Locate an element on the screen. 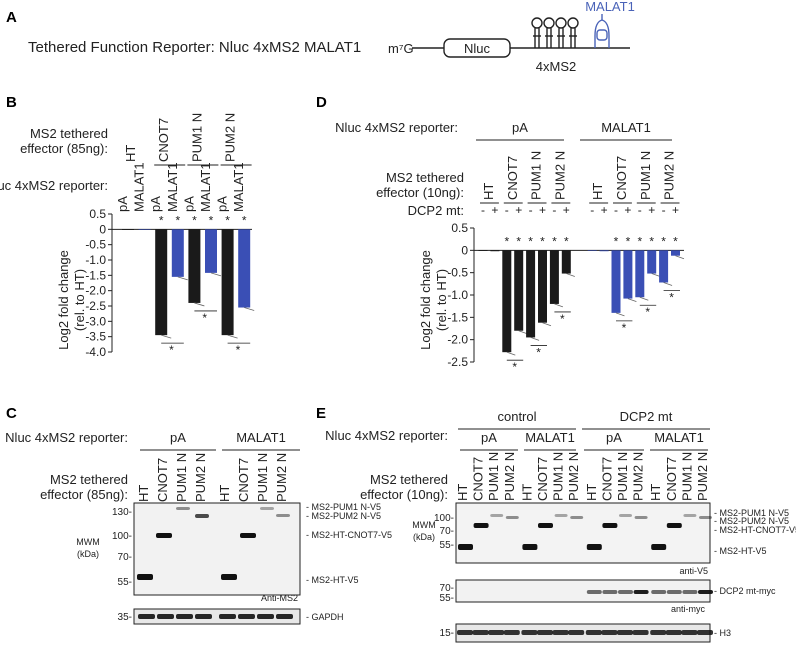 The width and height of the screenshot is (796, 655). band-cnot7 is located at coordinates (545, 525).